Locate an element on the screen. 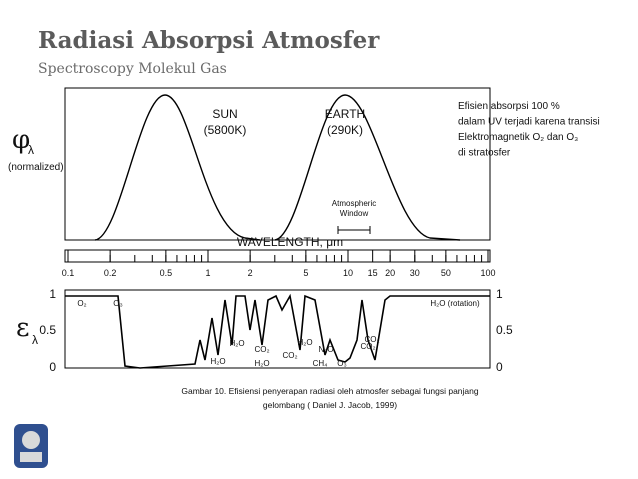 This screenshot has width=638, height=479. right-tick-label: 0.5 is located at coordinates (504, 330).